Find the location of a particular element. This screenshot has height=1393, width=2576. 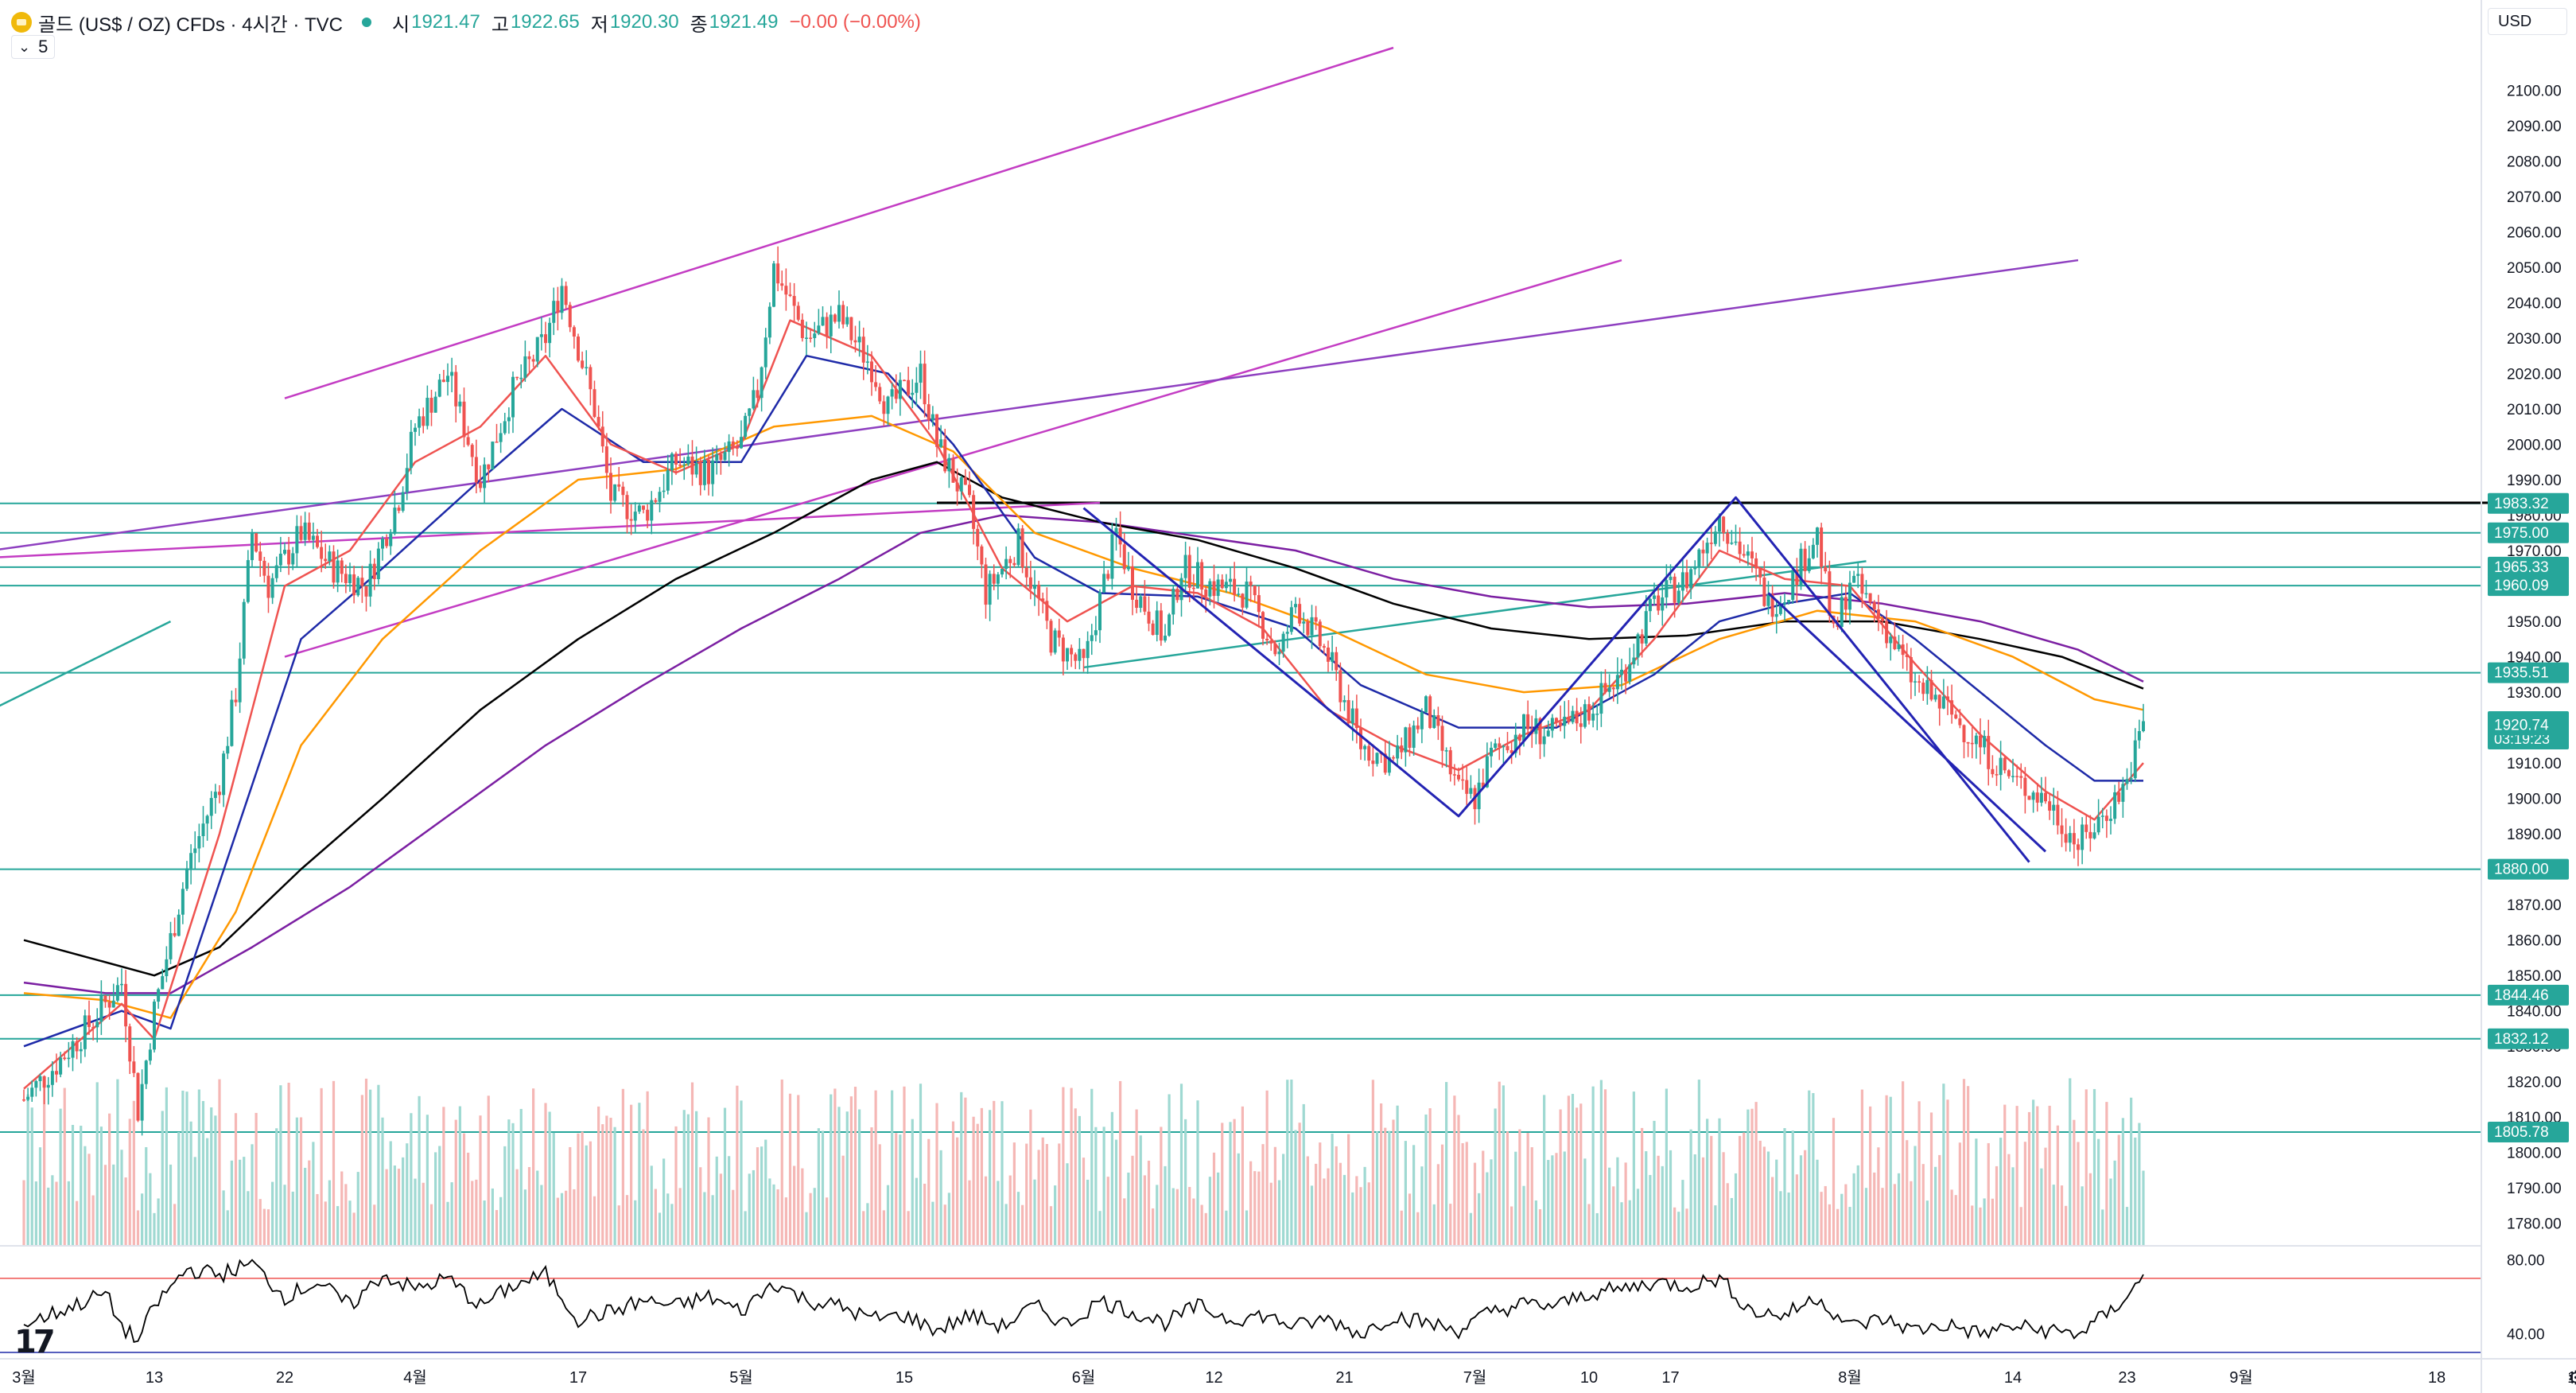

settings-gear-icon: ⚙ is located at coordinates (2571, 1379).